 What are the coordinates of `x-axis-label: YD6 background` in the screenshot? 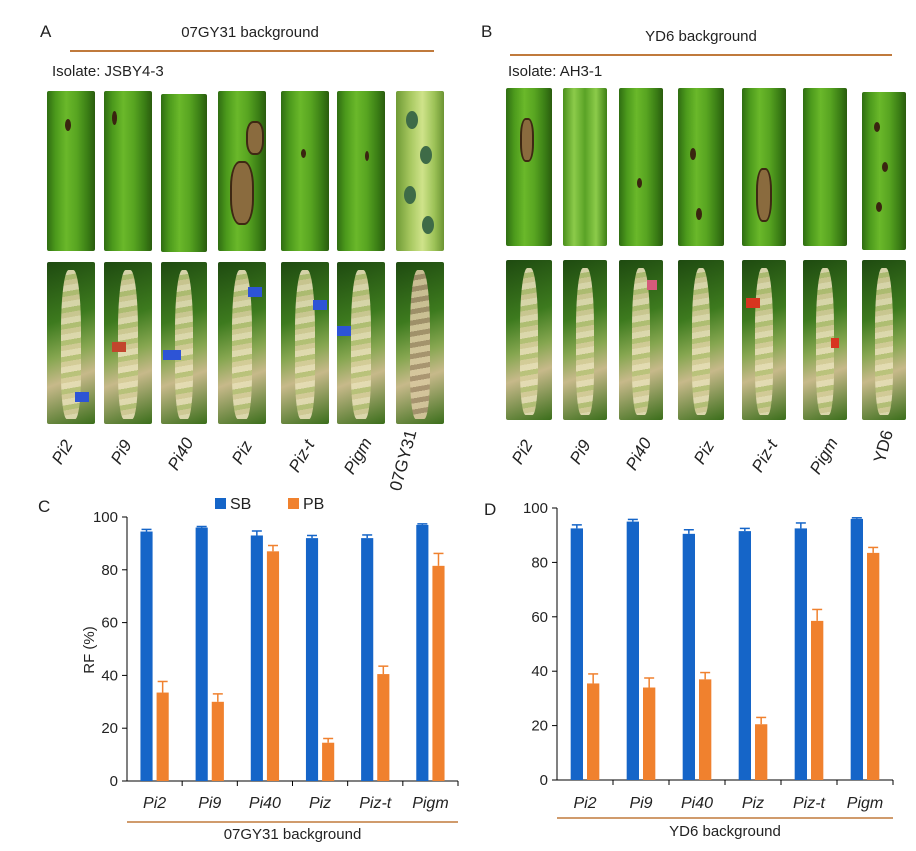 It's located at (725, 831).